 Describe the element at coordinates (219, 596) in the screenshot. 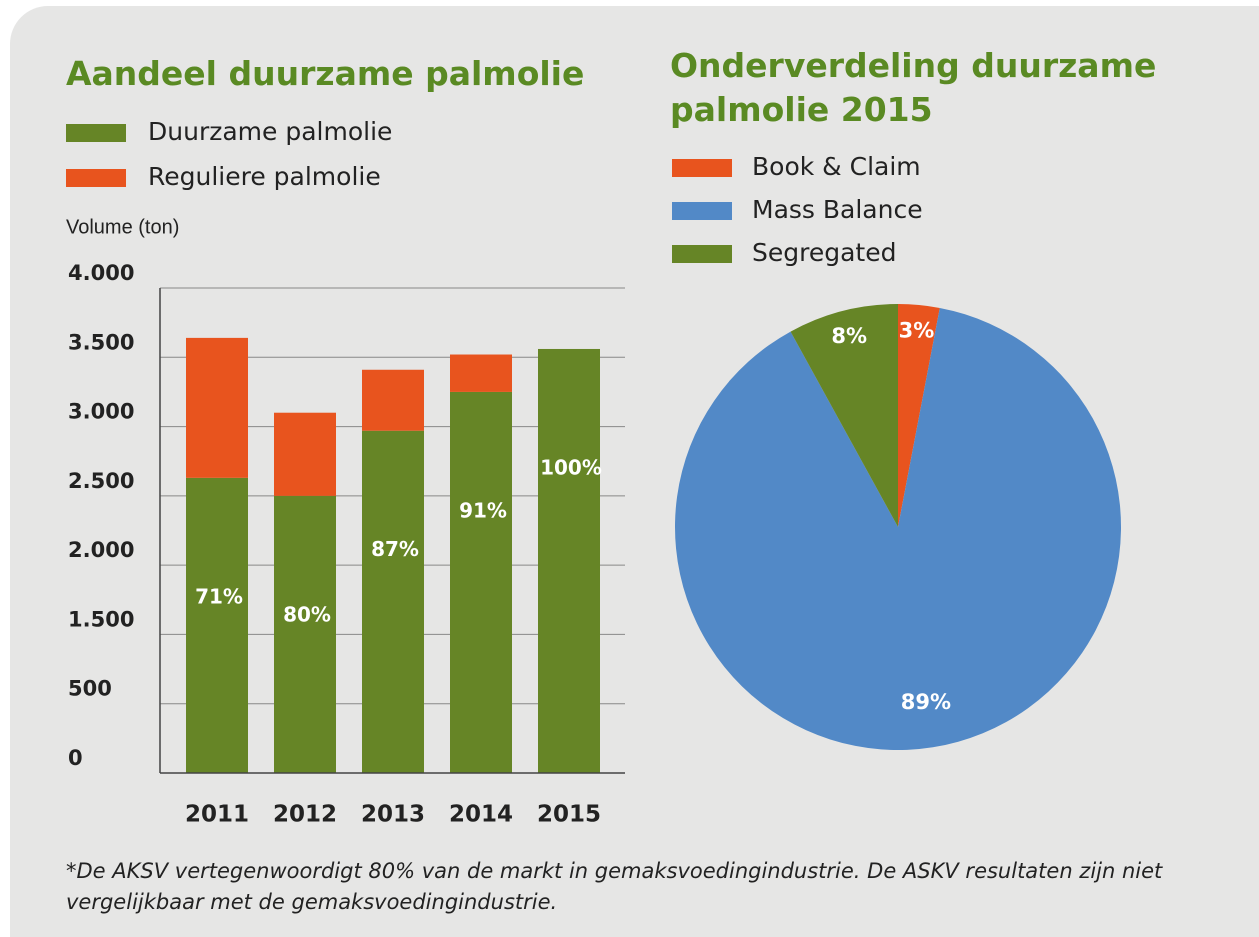

I see `percent-label: 71%` at that location.